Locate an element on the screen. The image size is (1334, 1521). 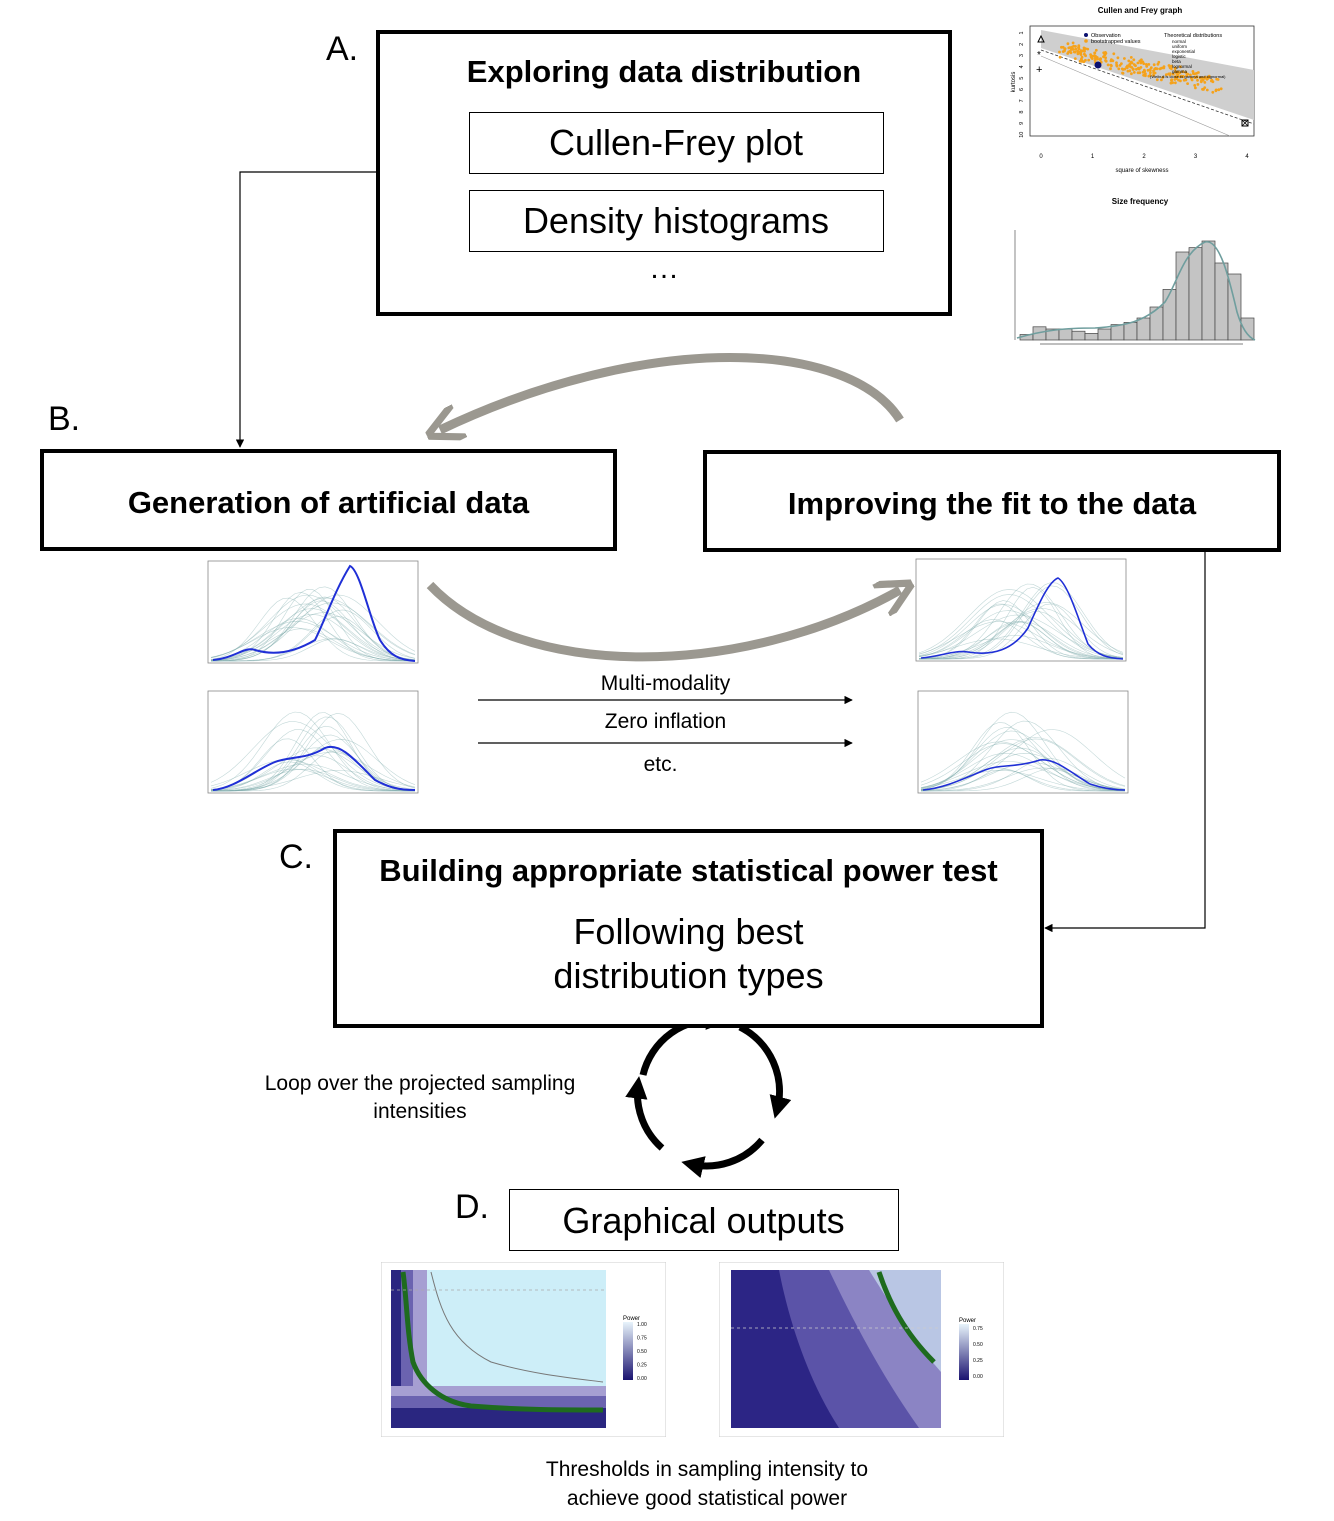
x-tick-label: 3 is located at coordinates (1196, 157).